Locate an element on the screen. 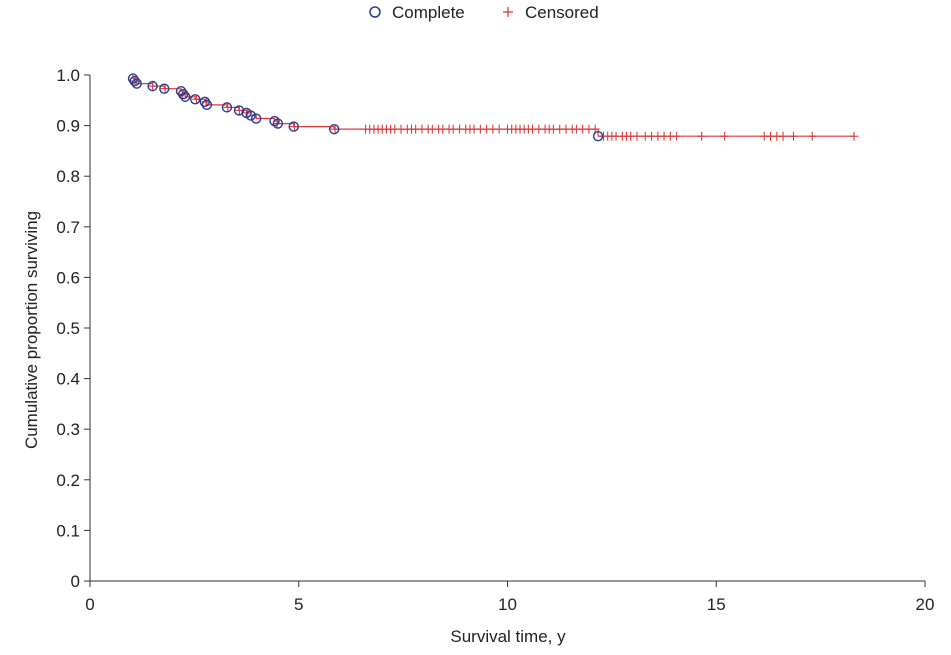  y-tick-label: 0.7 is located at coordinates (68, 227).